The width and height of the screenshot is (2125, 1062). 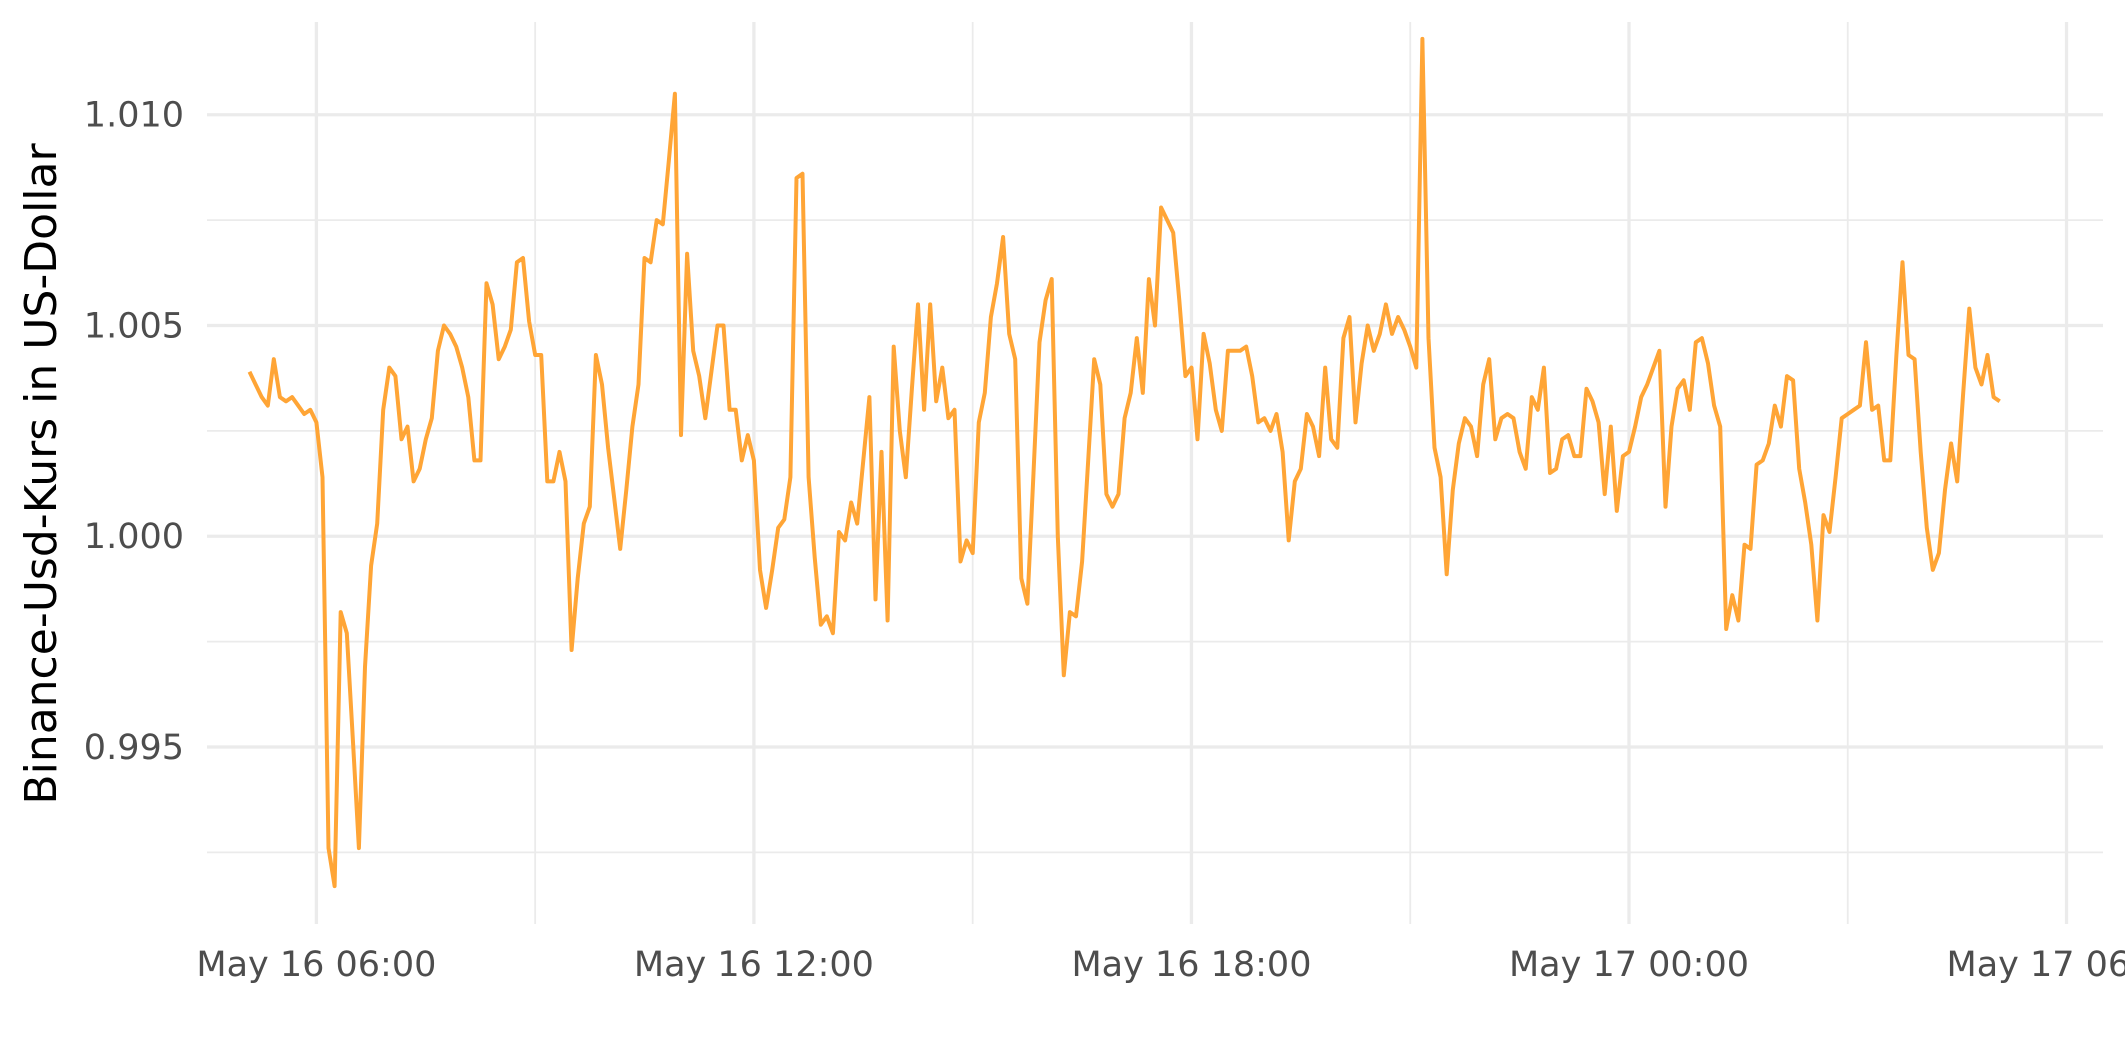 I want to click on y-axis-title: Binance-Usd-Kurs in US-Dollar, so click(x=41, y=474).